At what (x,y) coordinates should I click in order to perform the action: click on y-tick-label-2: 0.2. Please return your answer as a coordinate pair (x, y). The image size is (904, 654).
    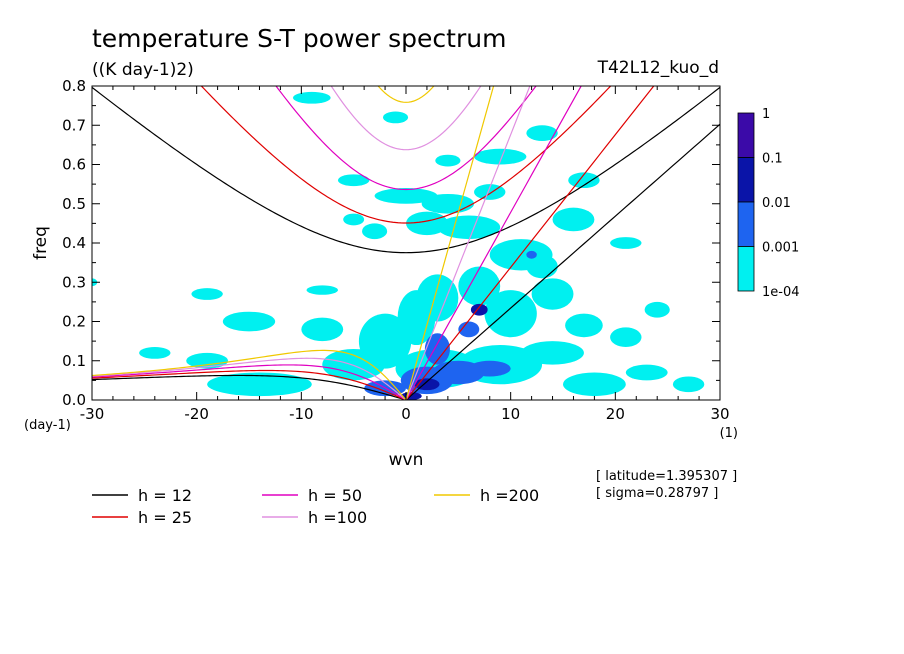
    Looking at the image, I should click on (74, 322).